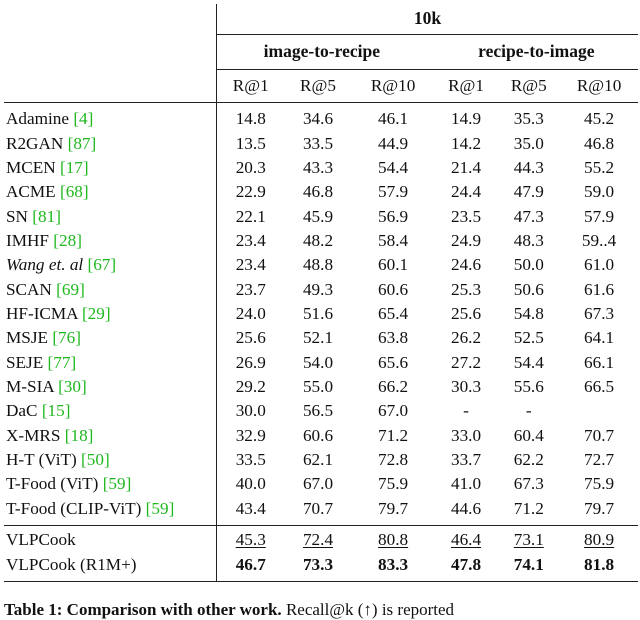 This screenshot has height=620, width=640. Describe the element at coordinates (528, 216) in the screenshot. I see `value: 47.3` at that location.